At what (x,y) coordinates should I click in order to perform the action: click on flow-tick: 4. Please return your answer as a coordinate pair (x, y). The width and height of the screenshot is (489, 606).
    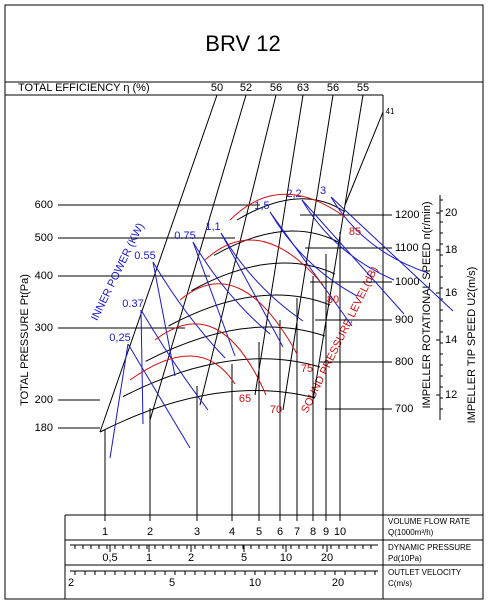
    Looking at the image, I should click on (232, 532).